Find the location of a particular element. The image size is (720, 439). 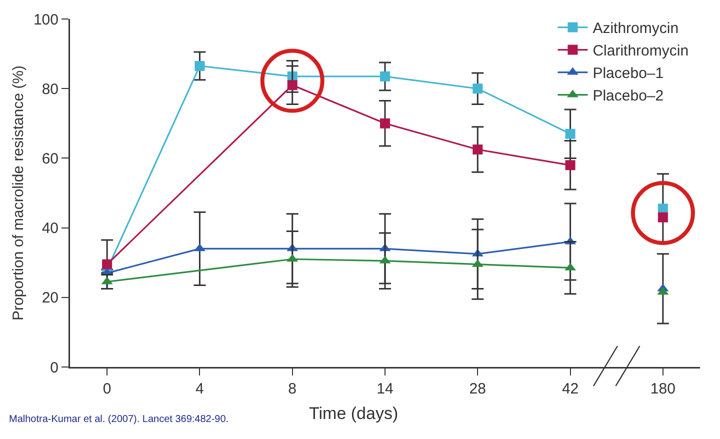

x-tick-label: 8 is located at coordinates (292, 389).